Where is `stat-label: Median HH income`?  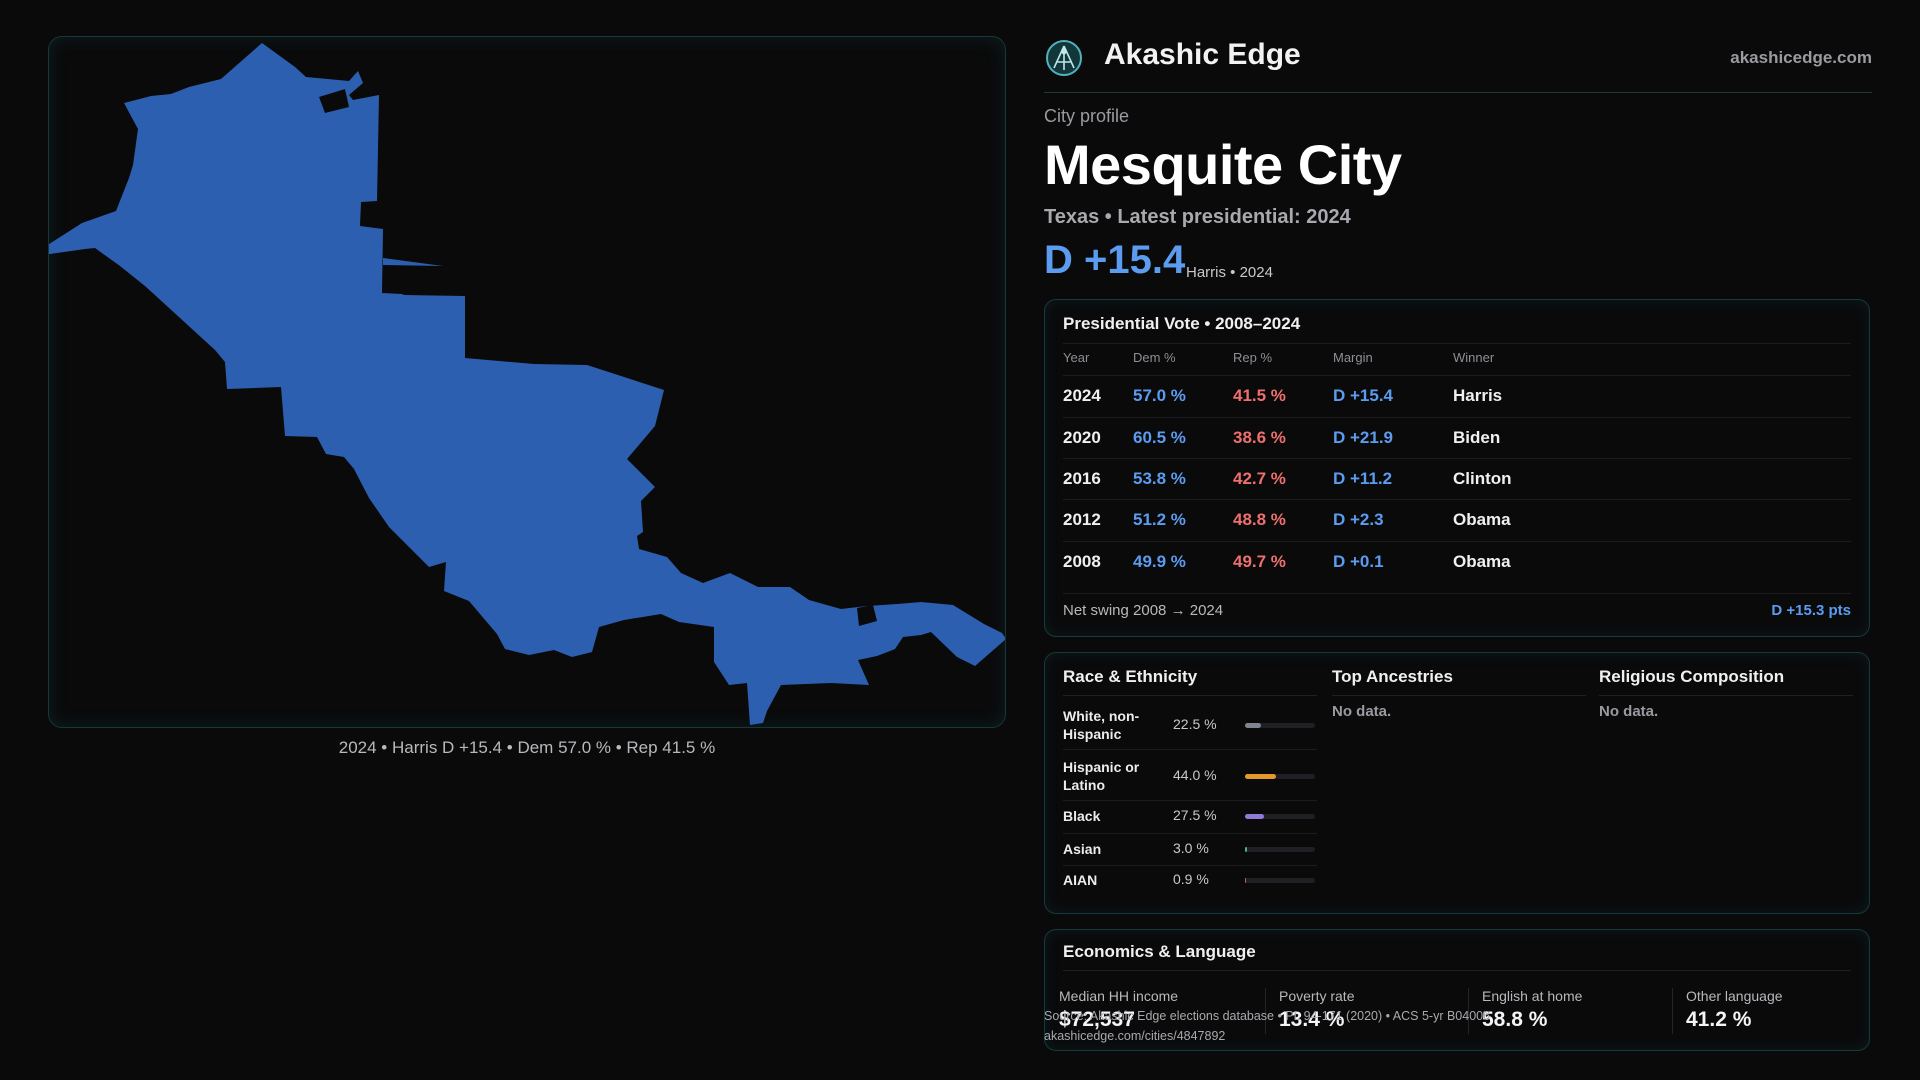 stat-label: Median HH income is located at coordinates (1119, 996).